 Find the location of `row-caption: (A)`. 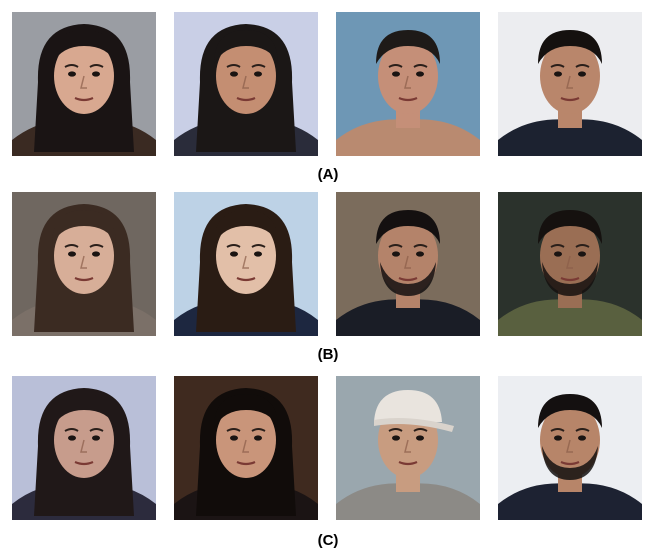

row-caption: (A) is located at coordinates (328, 174).